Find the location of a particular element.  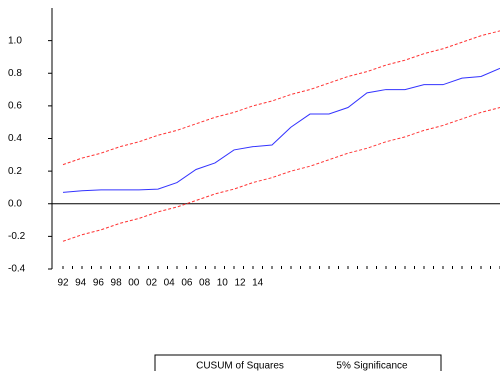

y-tick-label: 0.6 is located at coordinates (15, 106).